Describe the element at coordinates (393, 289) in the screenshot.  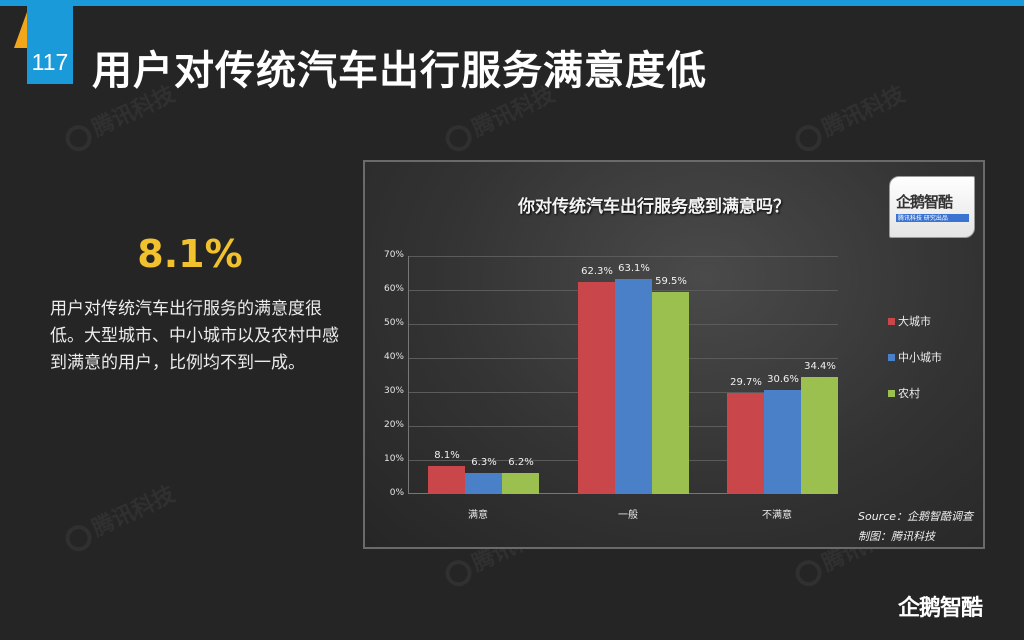
I see `y-tick-label: 60%` at that location.